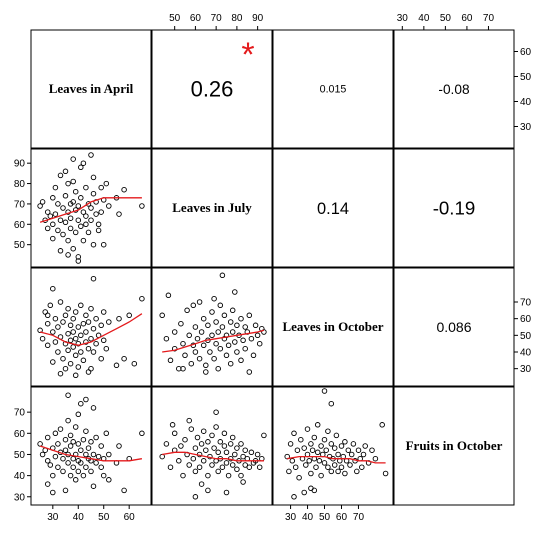  Describe the element at coordinates (91, 453) in the screenshot. I see `smooth-line` at that location.